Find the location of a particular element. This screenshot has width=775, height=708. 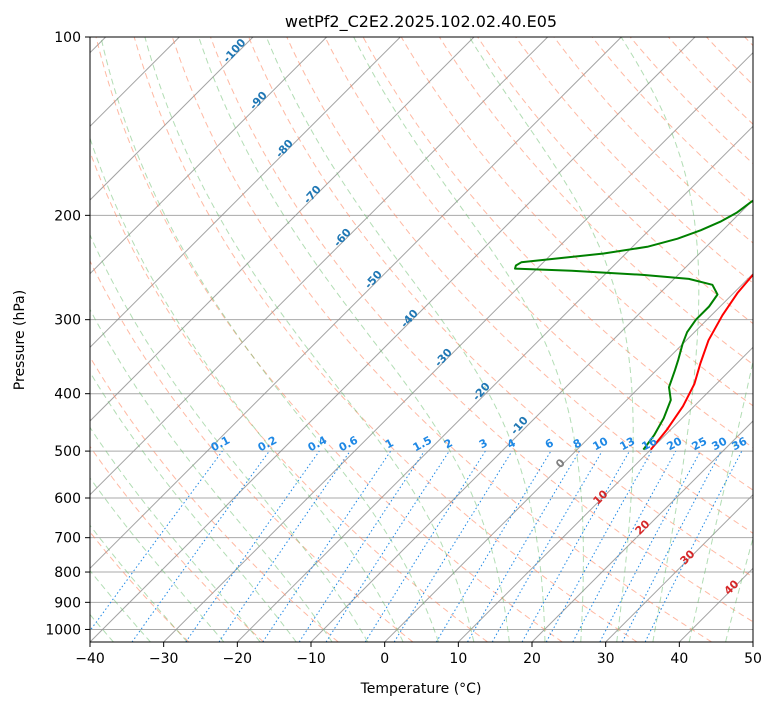

chart-title: wetPf2_C2E2.2025.102.02.40.E05 is located at coordinates (421, 22).